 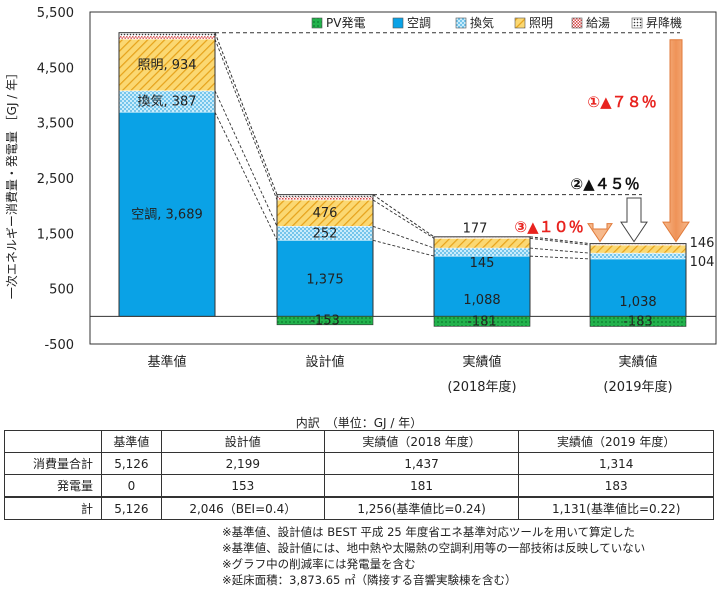 What do you see at coordinates (637, 302) in the screenshot?
I see `data-label: 1,038` at bounding box center [637, 302].